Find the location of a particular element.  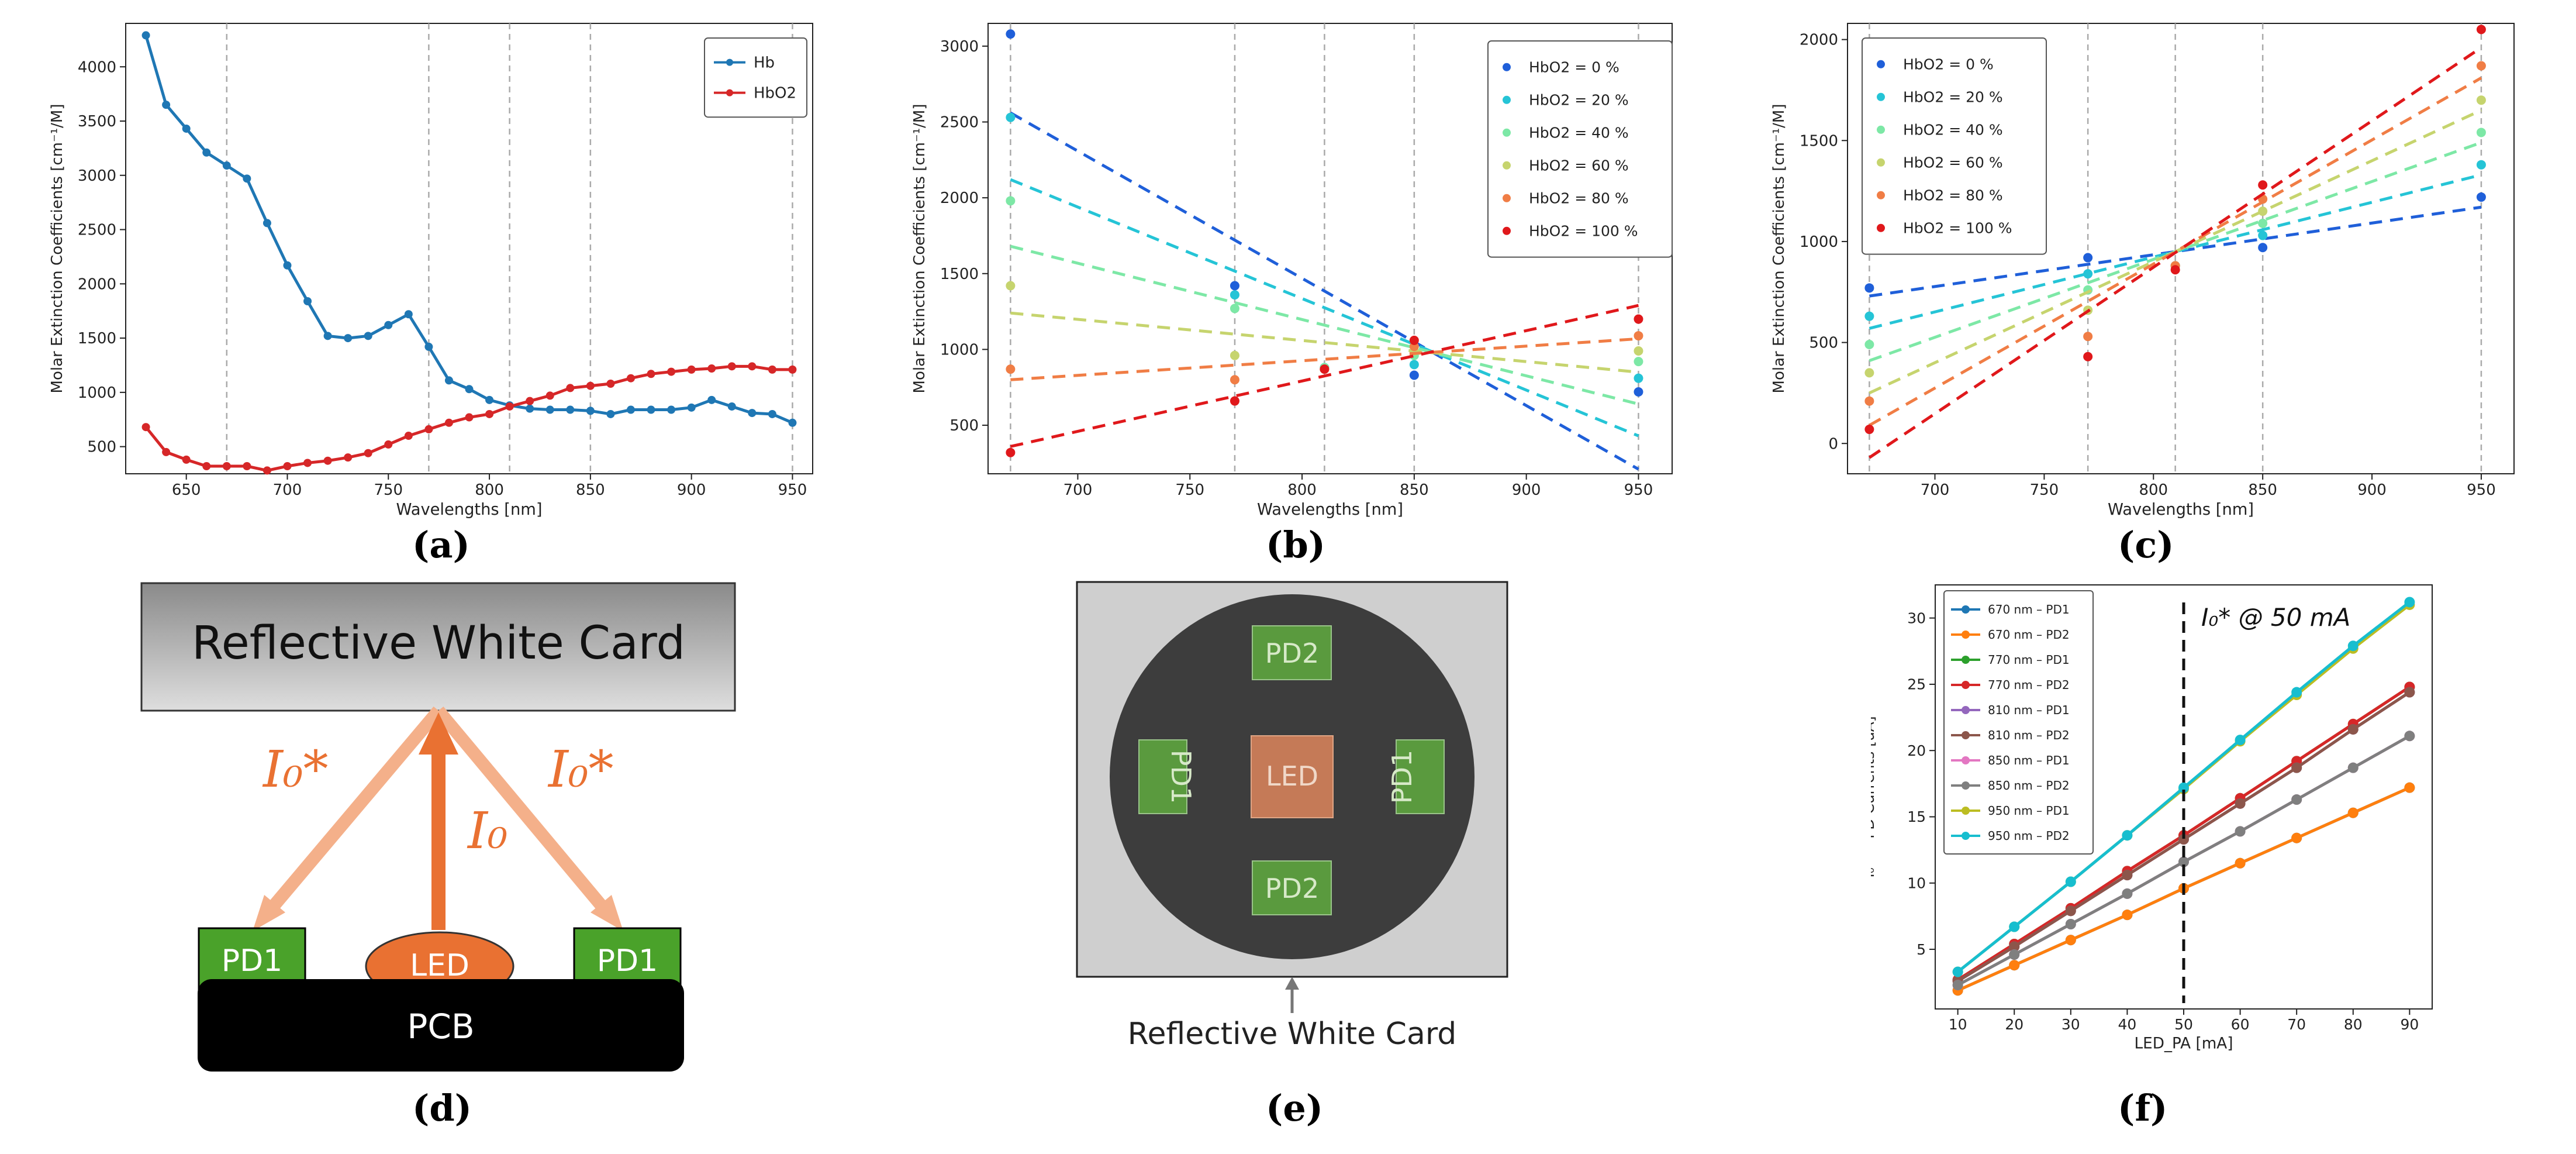

left-beam-arrowhead is located at coordinates (269, 913).